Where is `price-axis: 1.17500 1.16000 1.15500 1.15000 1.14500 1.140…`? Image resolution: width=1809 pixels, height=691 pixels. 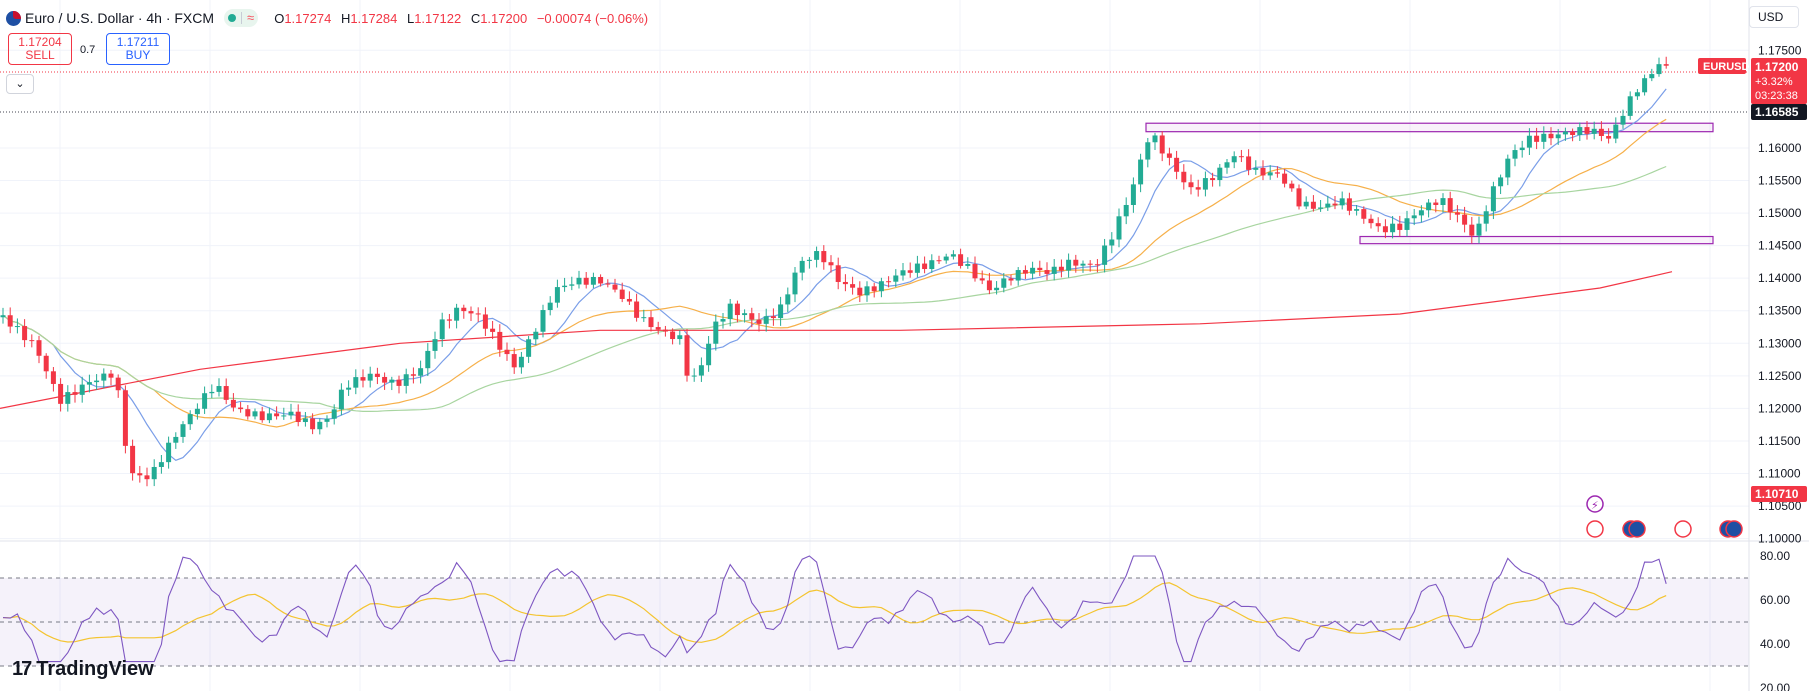
price-axis: 1.17500 1.16000 1.15500 1.15000 1.14500 1.140… is located at coordinates (1752, 345).